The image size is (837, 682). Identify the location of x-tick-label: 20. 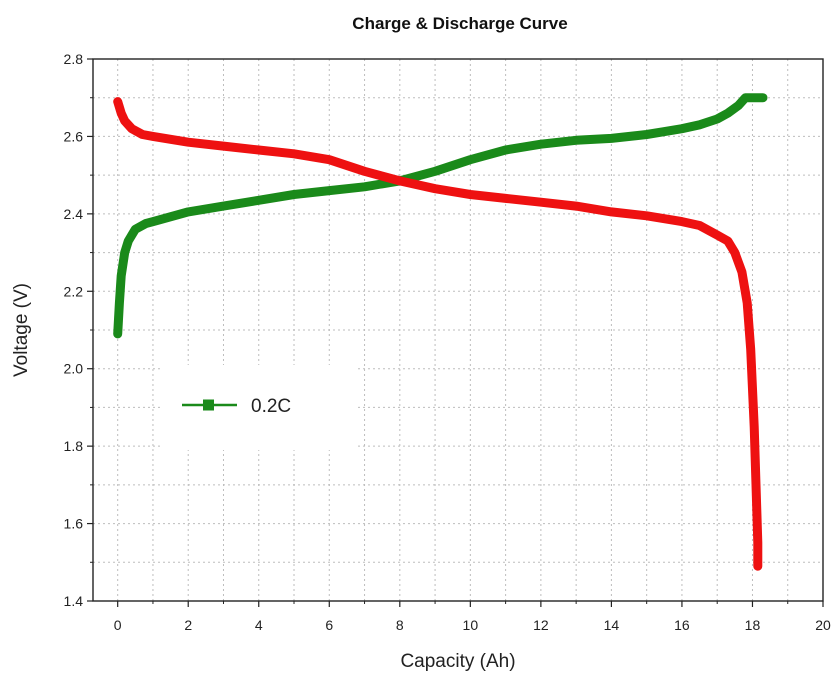
(823, 625).